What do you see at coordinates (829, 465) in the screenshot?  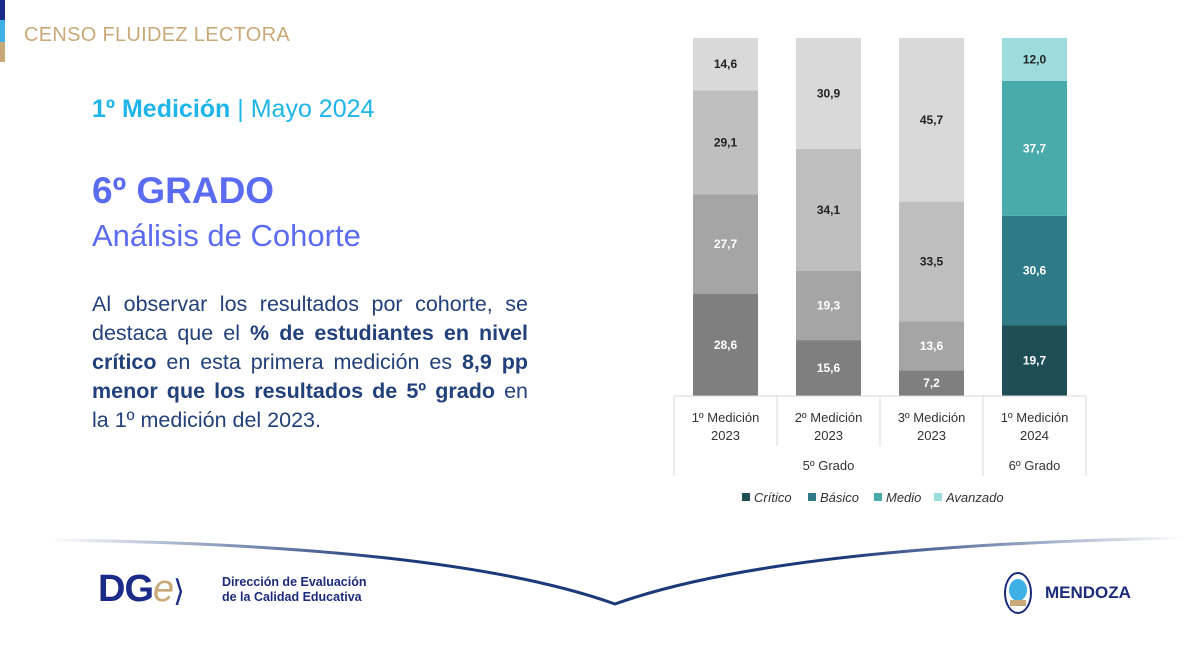 I see `group-label: 5º Grado` at bounding box center [829, 465].